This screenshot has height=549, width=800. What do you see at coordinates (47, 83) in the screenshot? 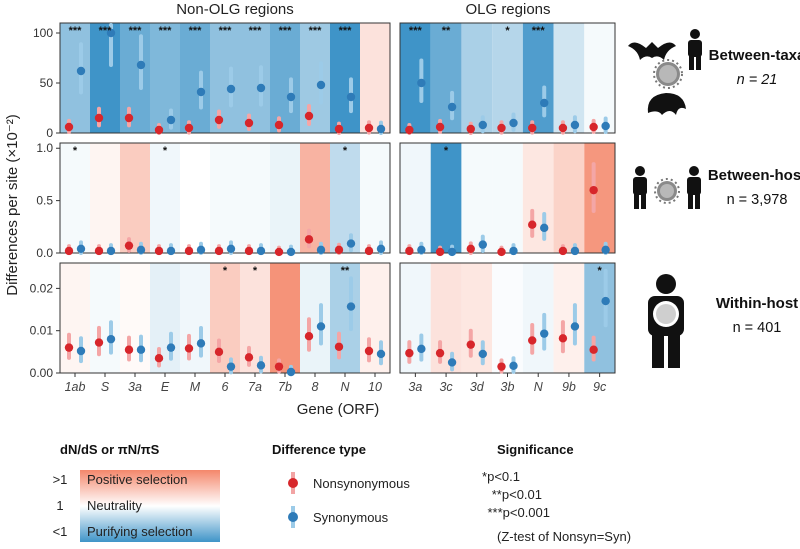
I see `y-tick-label: 50` at bounding box center [47, 83].